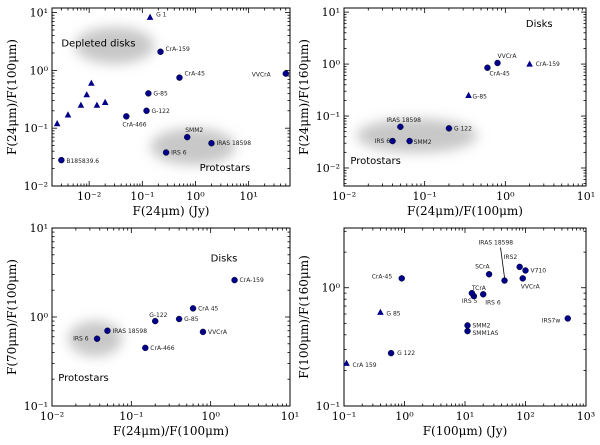  Describe the element at coordinates (393, 313) in the screenshot. I see `point-label: G 85` at that location.